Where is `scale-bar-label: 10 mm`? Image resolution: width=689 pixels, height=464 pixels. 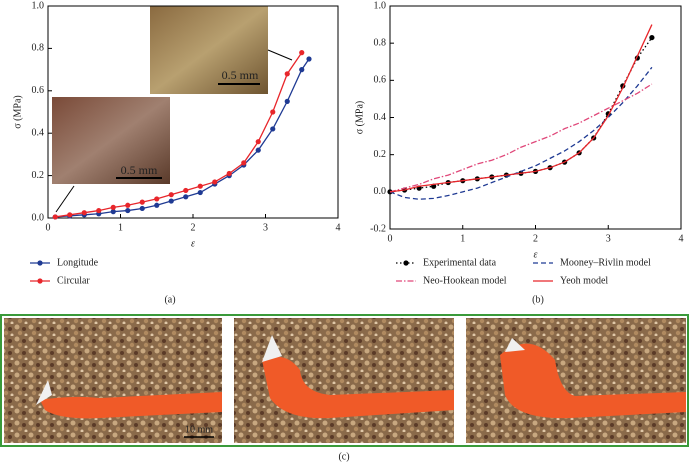
scale-bar-label: 10 mm is located at coordinates (199, 429).